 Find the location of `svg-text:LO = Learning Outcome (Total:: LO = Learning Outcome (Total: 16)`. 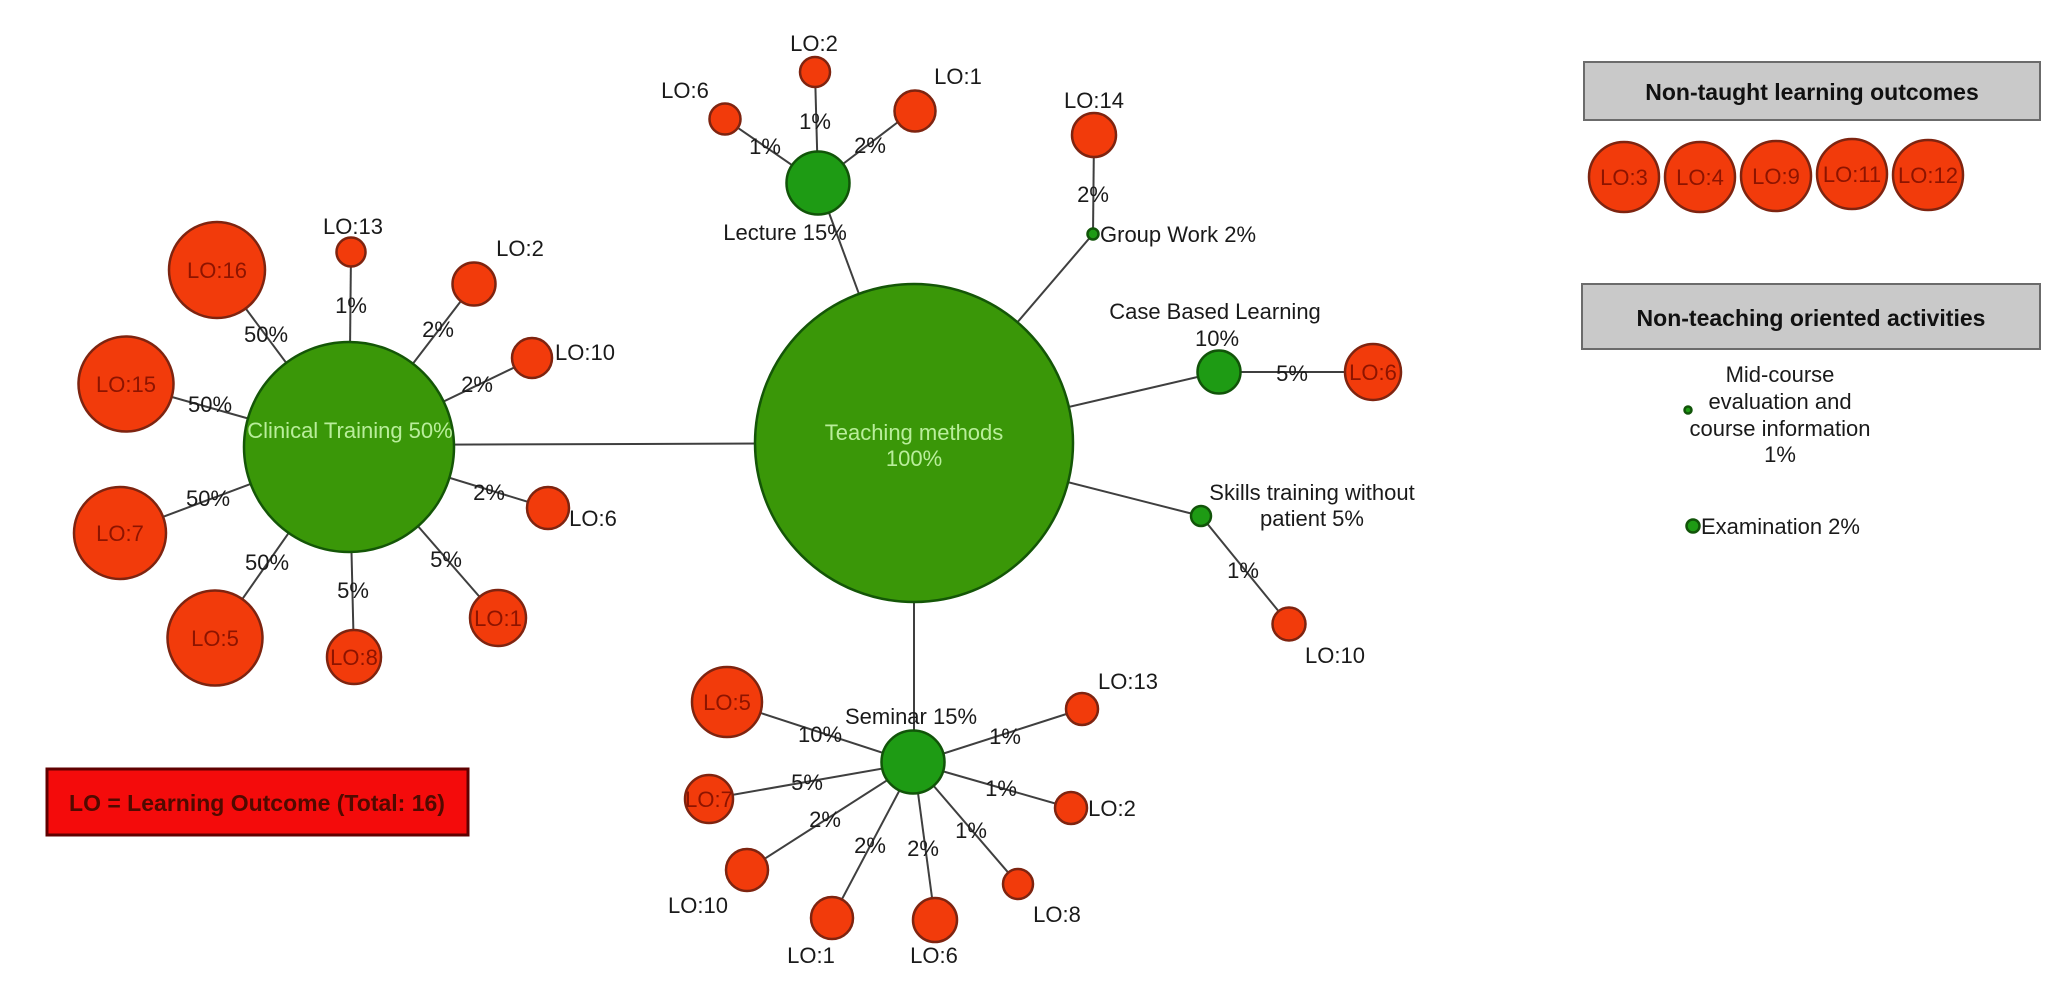

svg-text:LO = Learning Outcome (Total:: LO = Learning Outcome (Total: 16) is located at coordinates (257, 803).